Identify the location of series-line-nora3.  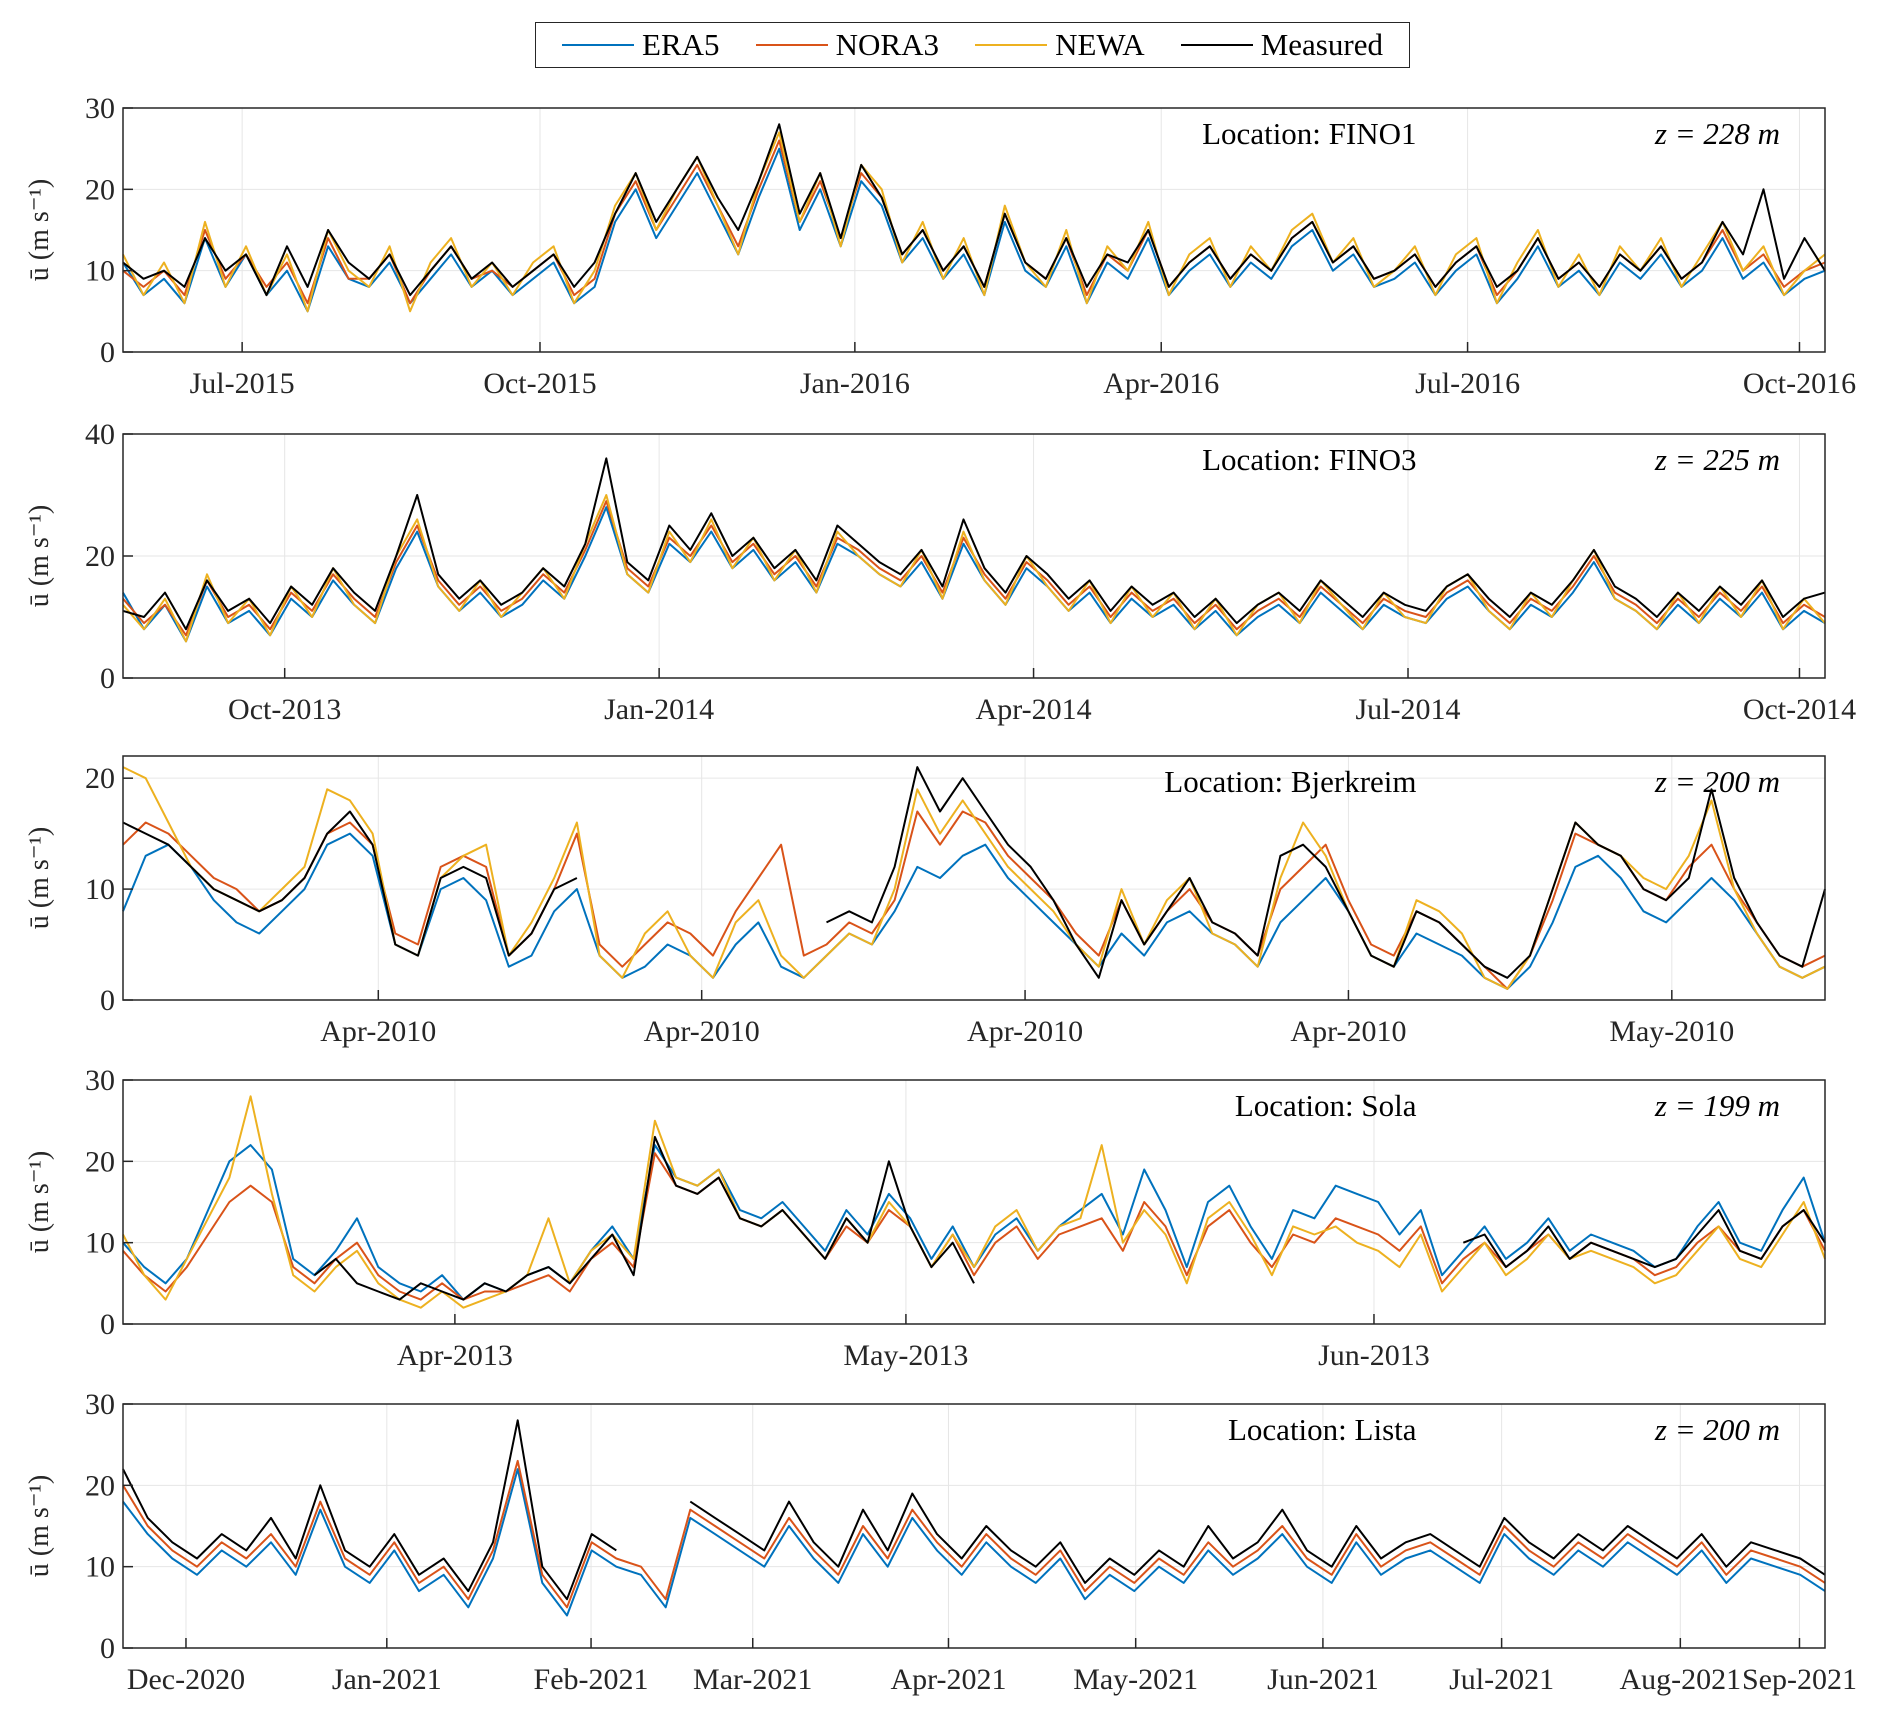
(974, 1534).